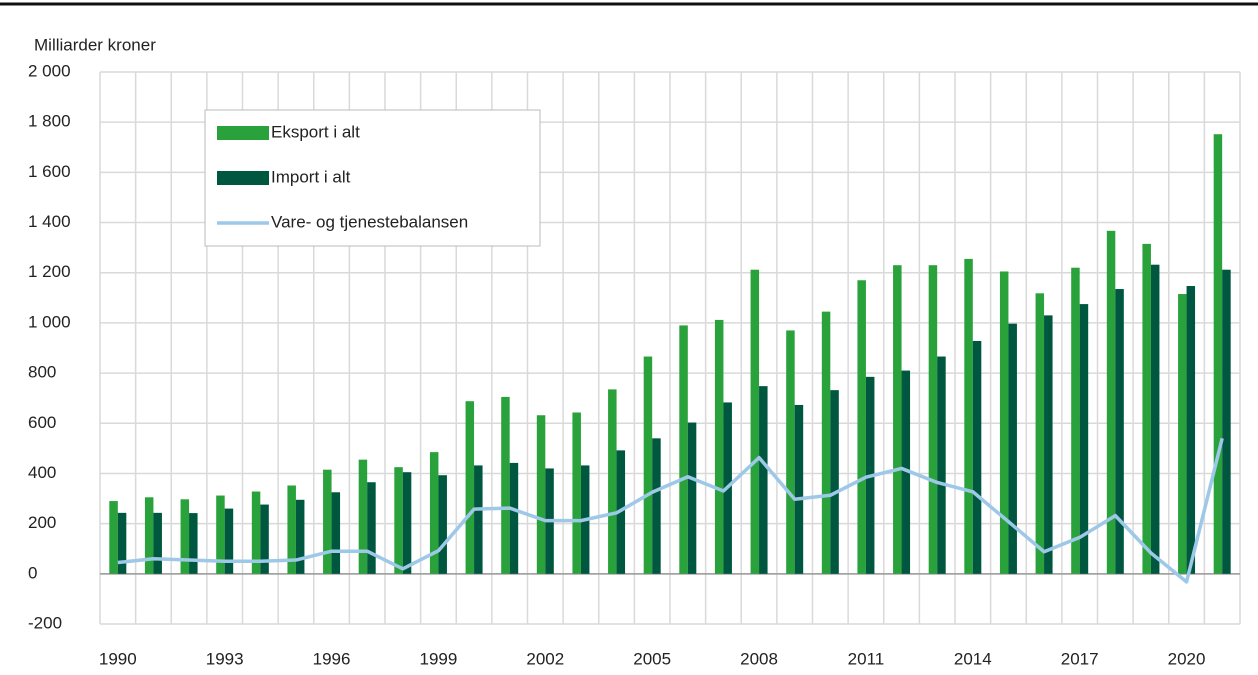  What do you see at coordinates (42, 372) in the screenshot?
I see `y-tick-label: 800` at bounding box center [42, 372].